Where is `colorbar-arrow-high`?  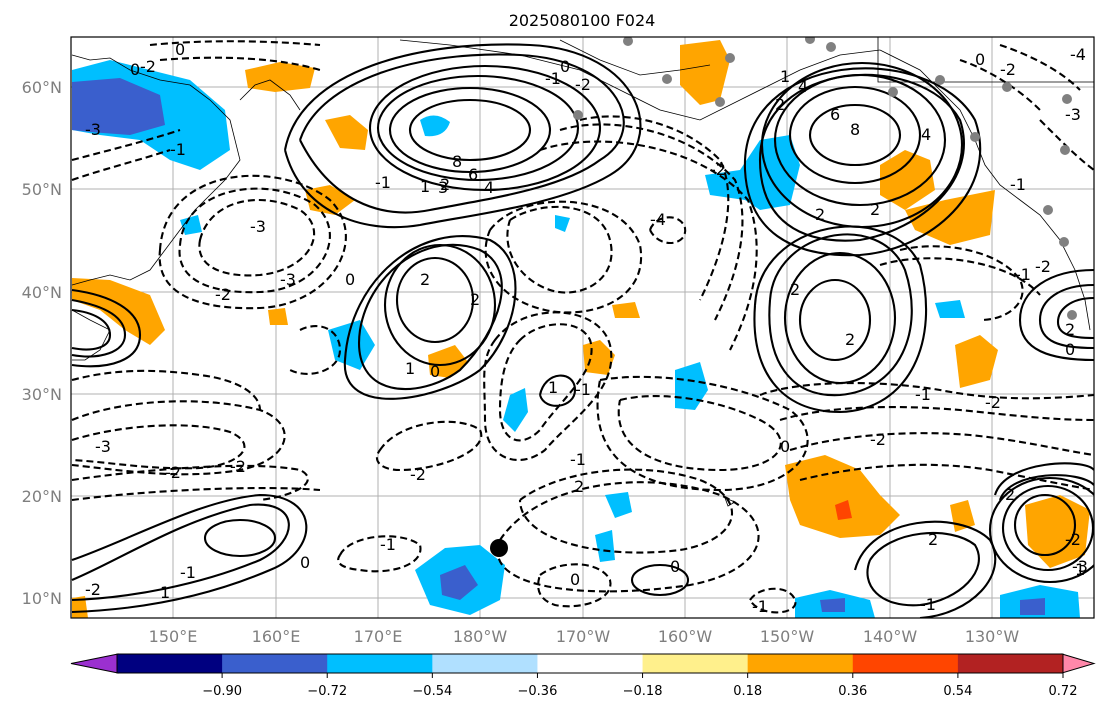 colorbar-arrow-high is located at coordinates (1078, 663).